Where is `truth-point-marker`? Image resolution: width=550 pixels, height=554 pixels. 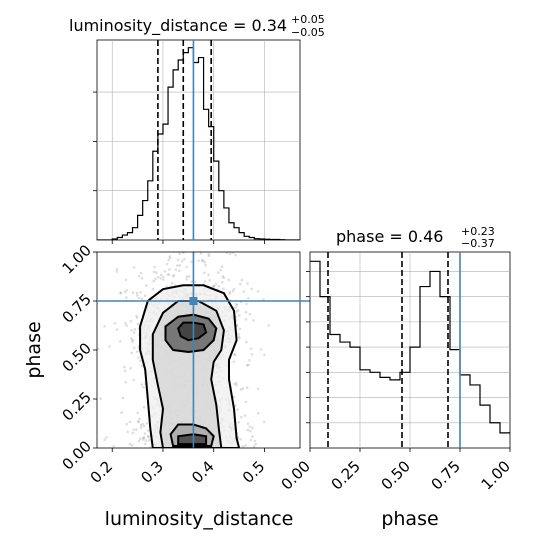
truth-point-marker is located at coordinates (193, 301).